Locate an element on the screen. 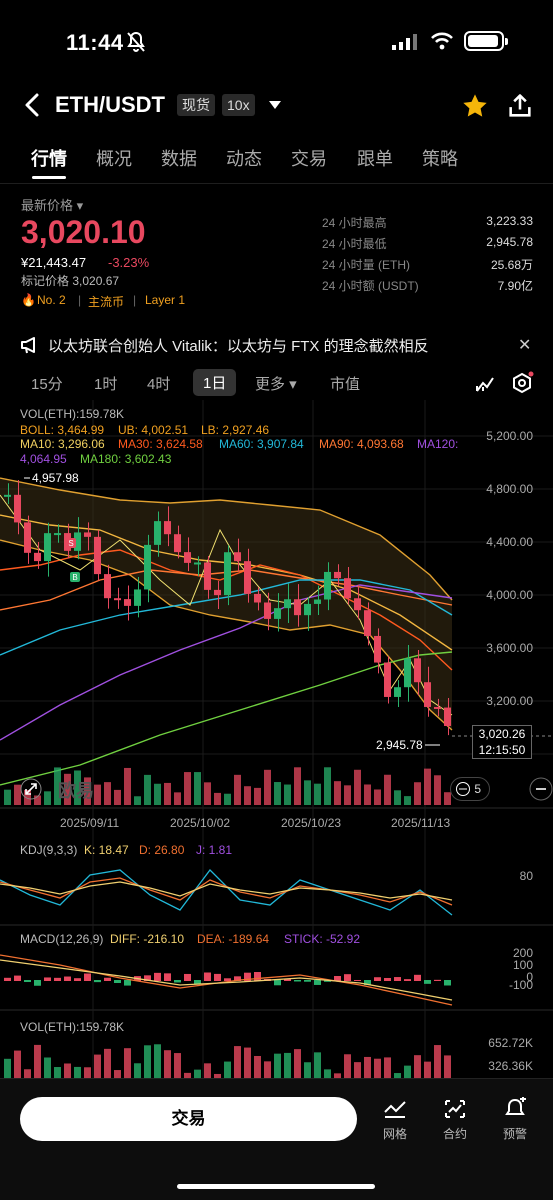  tab-data: 数据 is located at coordinates (179, 159).